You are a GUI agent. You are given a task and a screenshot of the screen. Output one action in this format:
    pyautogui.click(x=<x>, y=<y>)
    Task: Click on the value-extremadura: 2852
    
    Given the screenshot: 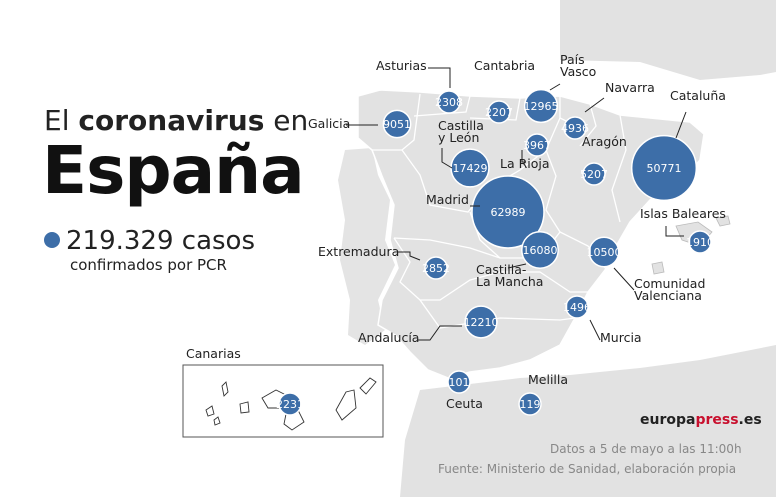 What is the action you would take?
    pyautogui.click(x=436, y=268)
    